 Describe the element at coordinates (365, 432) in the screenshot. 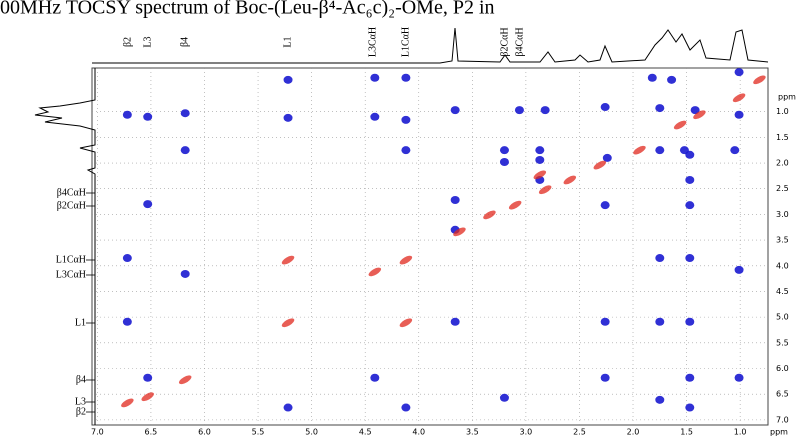

I see `x-tick-label: 4.5` at that location.